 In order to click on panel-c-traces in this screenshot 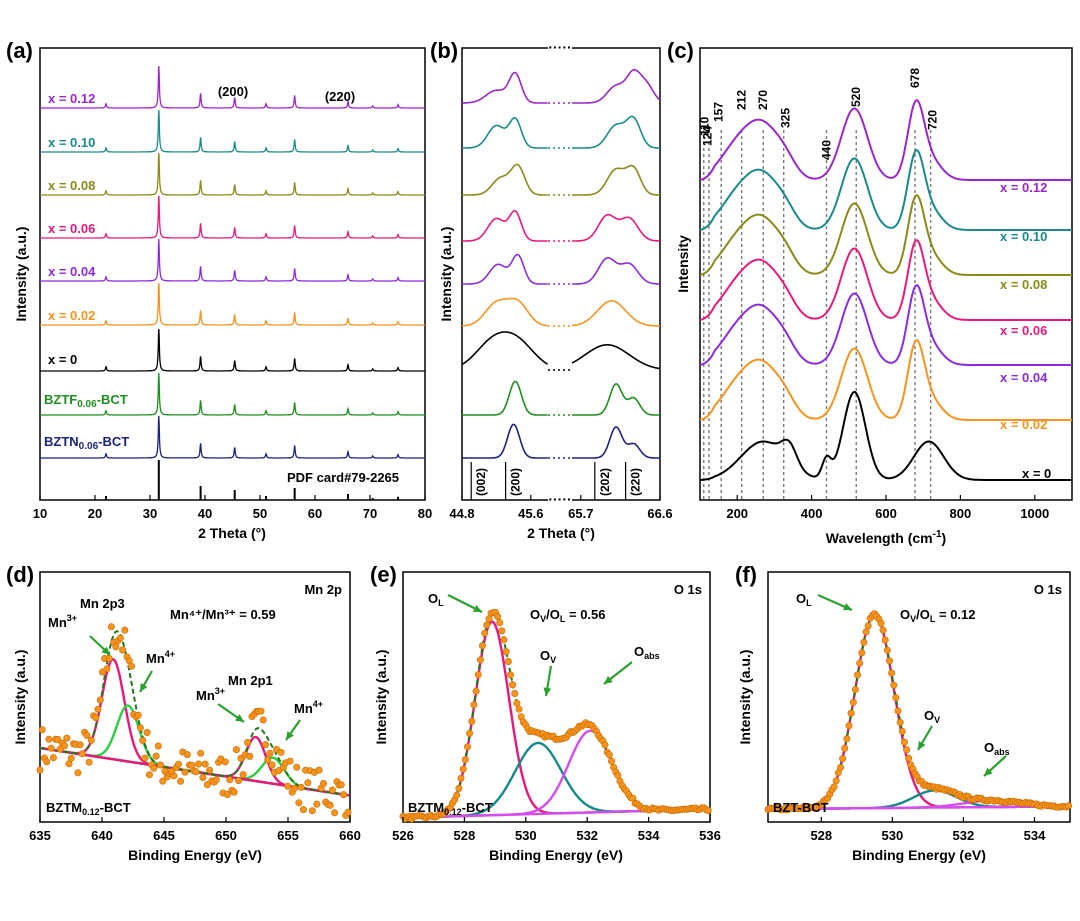, I will do `click(885, 290)`.